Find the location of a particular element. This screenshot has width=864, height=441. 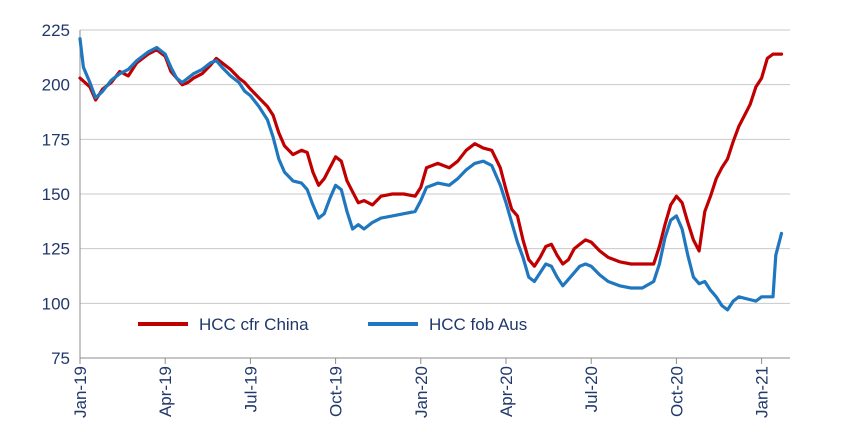

x-tick-label-Jan-20: Jan-20 is located at coordinates (421, 392).